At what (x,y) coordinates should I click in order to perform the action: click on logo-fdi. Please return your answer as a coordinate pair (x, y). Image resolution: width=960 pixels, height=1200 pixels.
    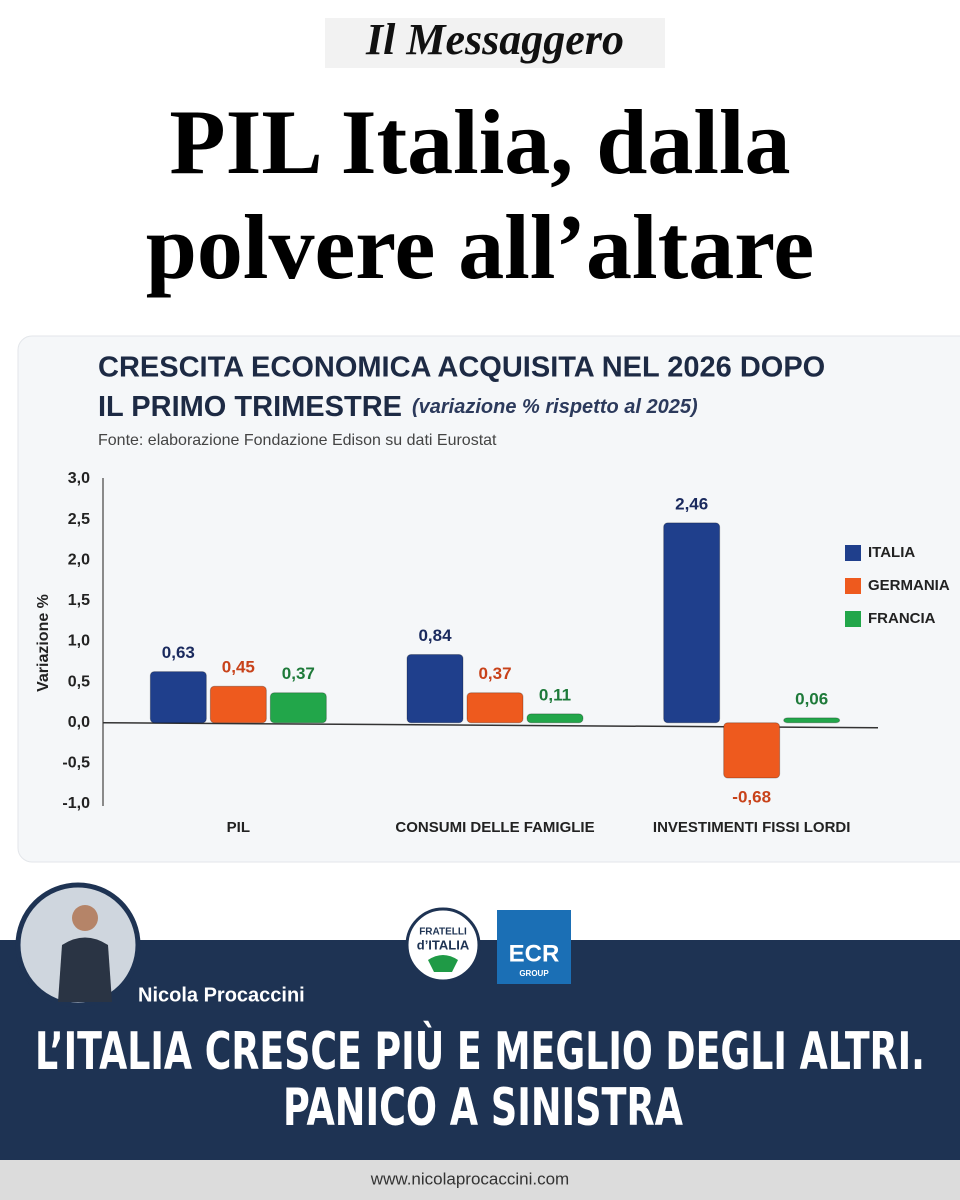
    Looking at the image, I should click on (443, 945).